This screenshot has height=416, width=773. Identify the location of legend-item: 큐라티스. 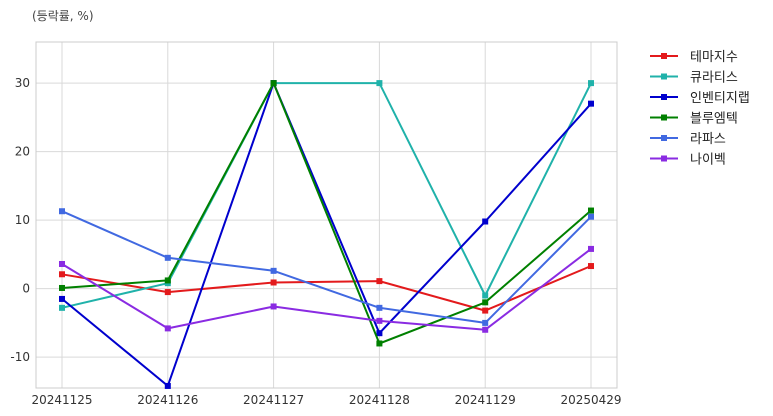
(694, 78).